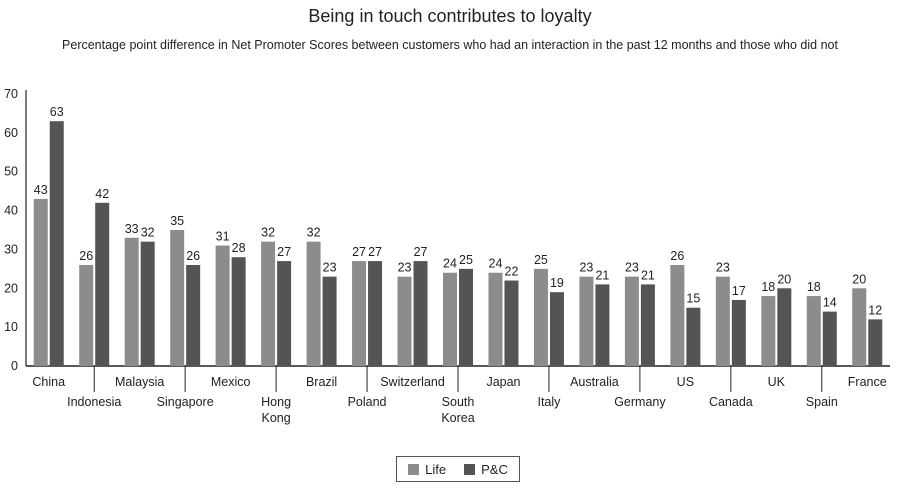  Describe the element at coordinates (470, 469) in the screenshot. I see `legend-swatch-pc` at that location.